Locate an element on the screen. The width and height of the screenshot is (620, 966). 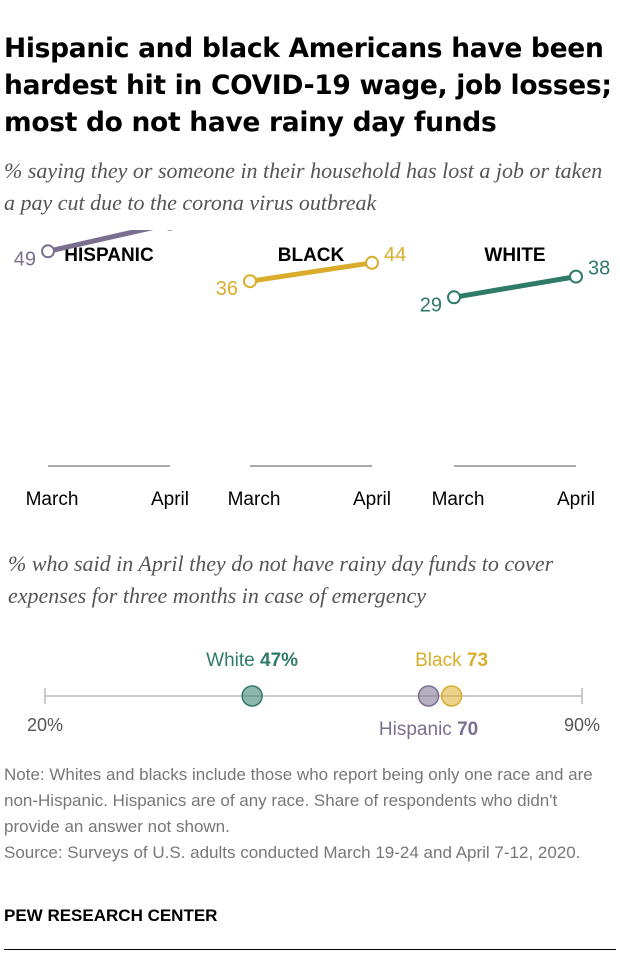
value-label-black-march: 36 is located at coordinates (227, 289).